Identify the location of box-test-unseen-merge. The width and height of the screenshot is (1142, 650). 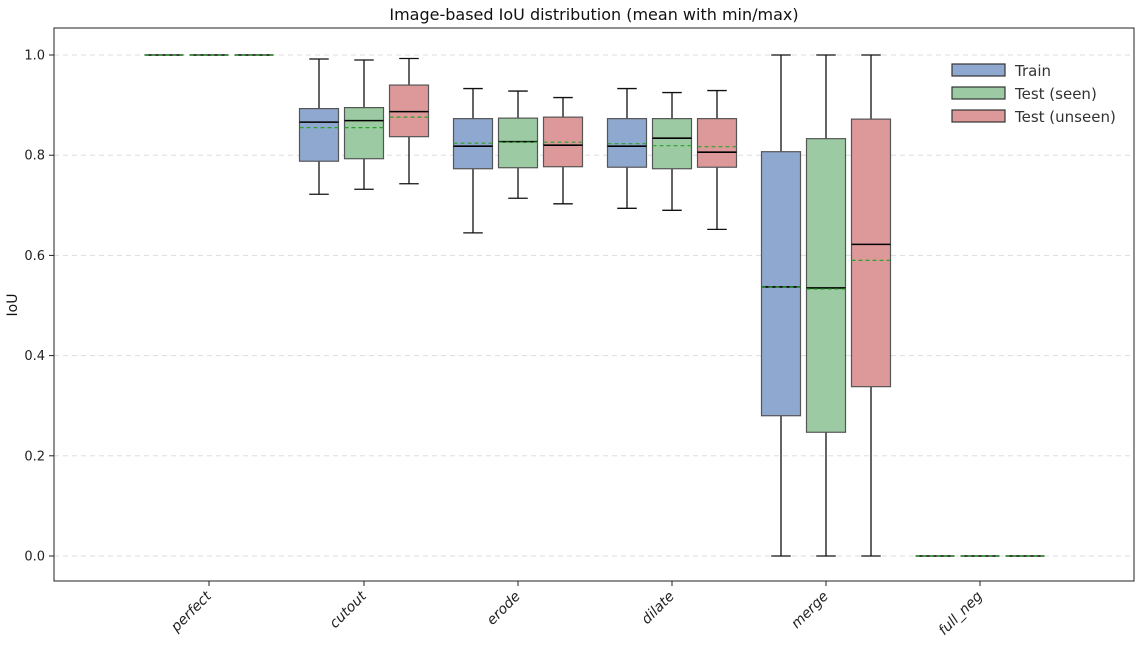
(871, 305).